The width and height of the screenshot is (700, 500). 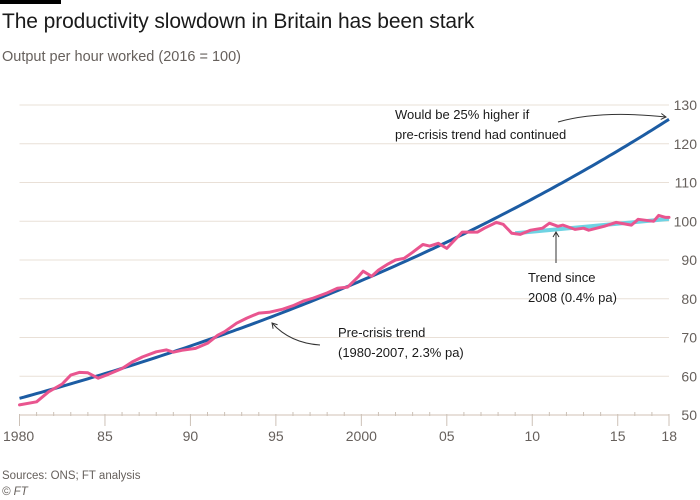 What do you see at coordinates (572, 297) in the screenshot?
I see `post-crisis-annotation-text-line: 2008 (0.4% pa)` at bounding box center [572, 297].